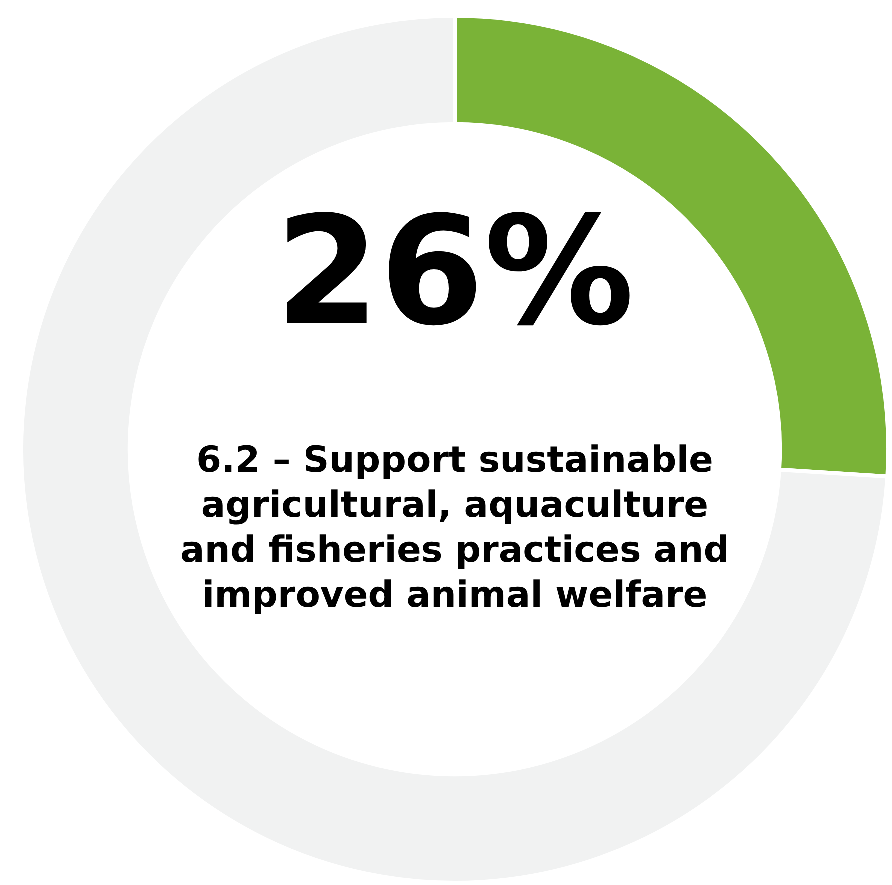 Image resolution: width=892 pixels, height=885 pixels. What do you see at coordinates (455, 528) in the screenshot?
I see `text: 6.2 – Support sustainable agricultural, aquaculture and fisheries practices and improved animal welfare` at bounding box center [455, 528].